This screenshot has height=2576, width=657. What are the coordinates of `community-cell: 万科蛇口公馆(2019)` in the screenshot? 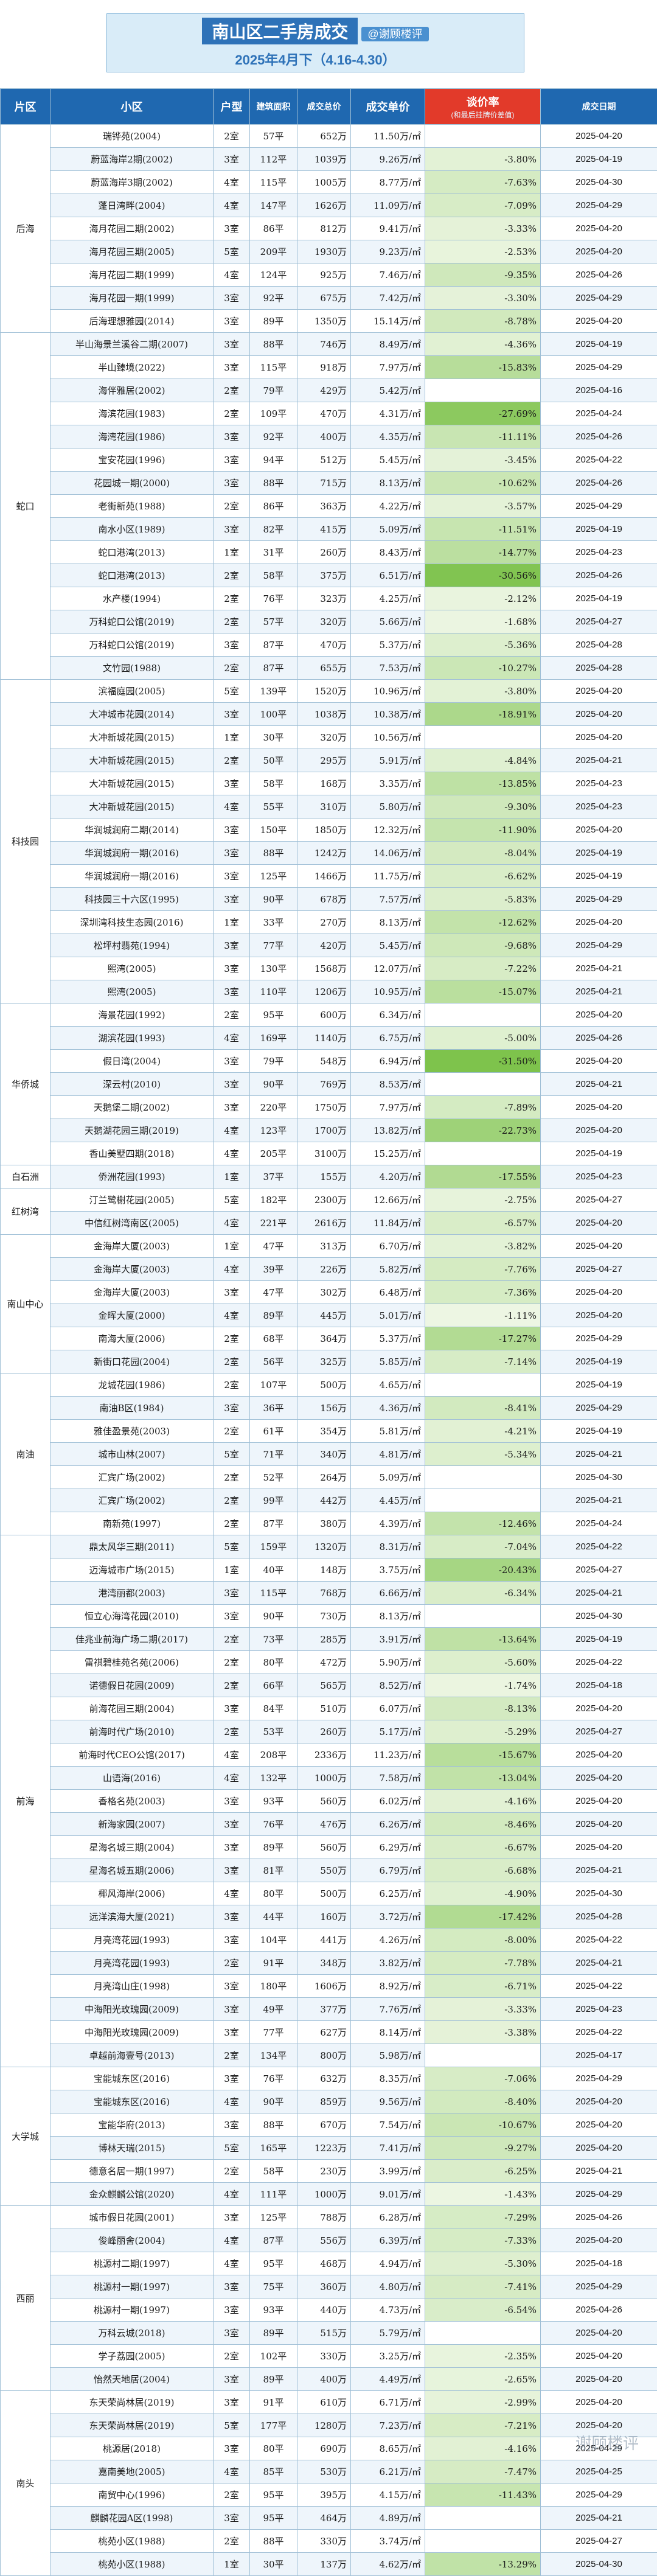 It's located at (132, 645).